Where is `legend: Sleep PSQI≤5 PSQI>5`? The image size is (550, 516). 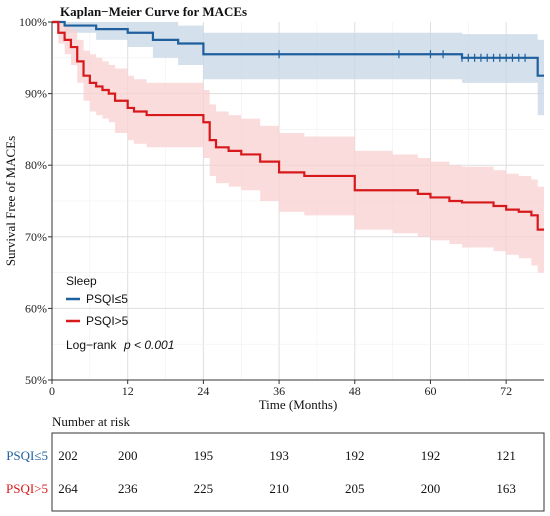 legend: Sleep PSQI≤5 PSQI>5 is located at coordinates (97, 301).